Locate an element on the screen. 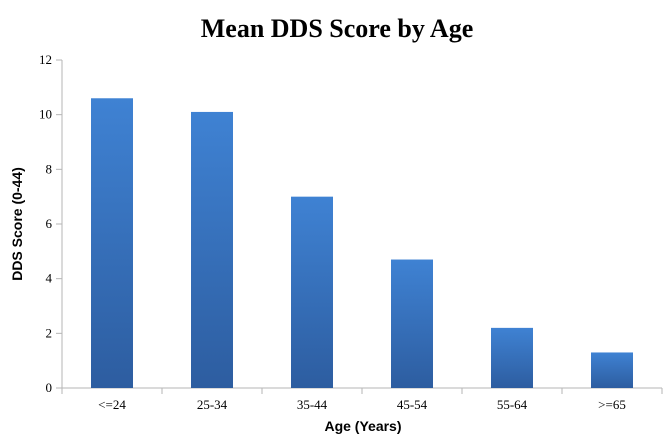  y-tick-label: 10 is located at coordinates (45, 114).